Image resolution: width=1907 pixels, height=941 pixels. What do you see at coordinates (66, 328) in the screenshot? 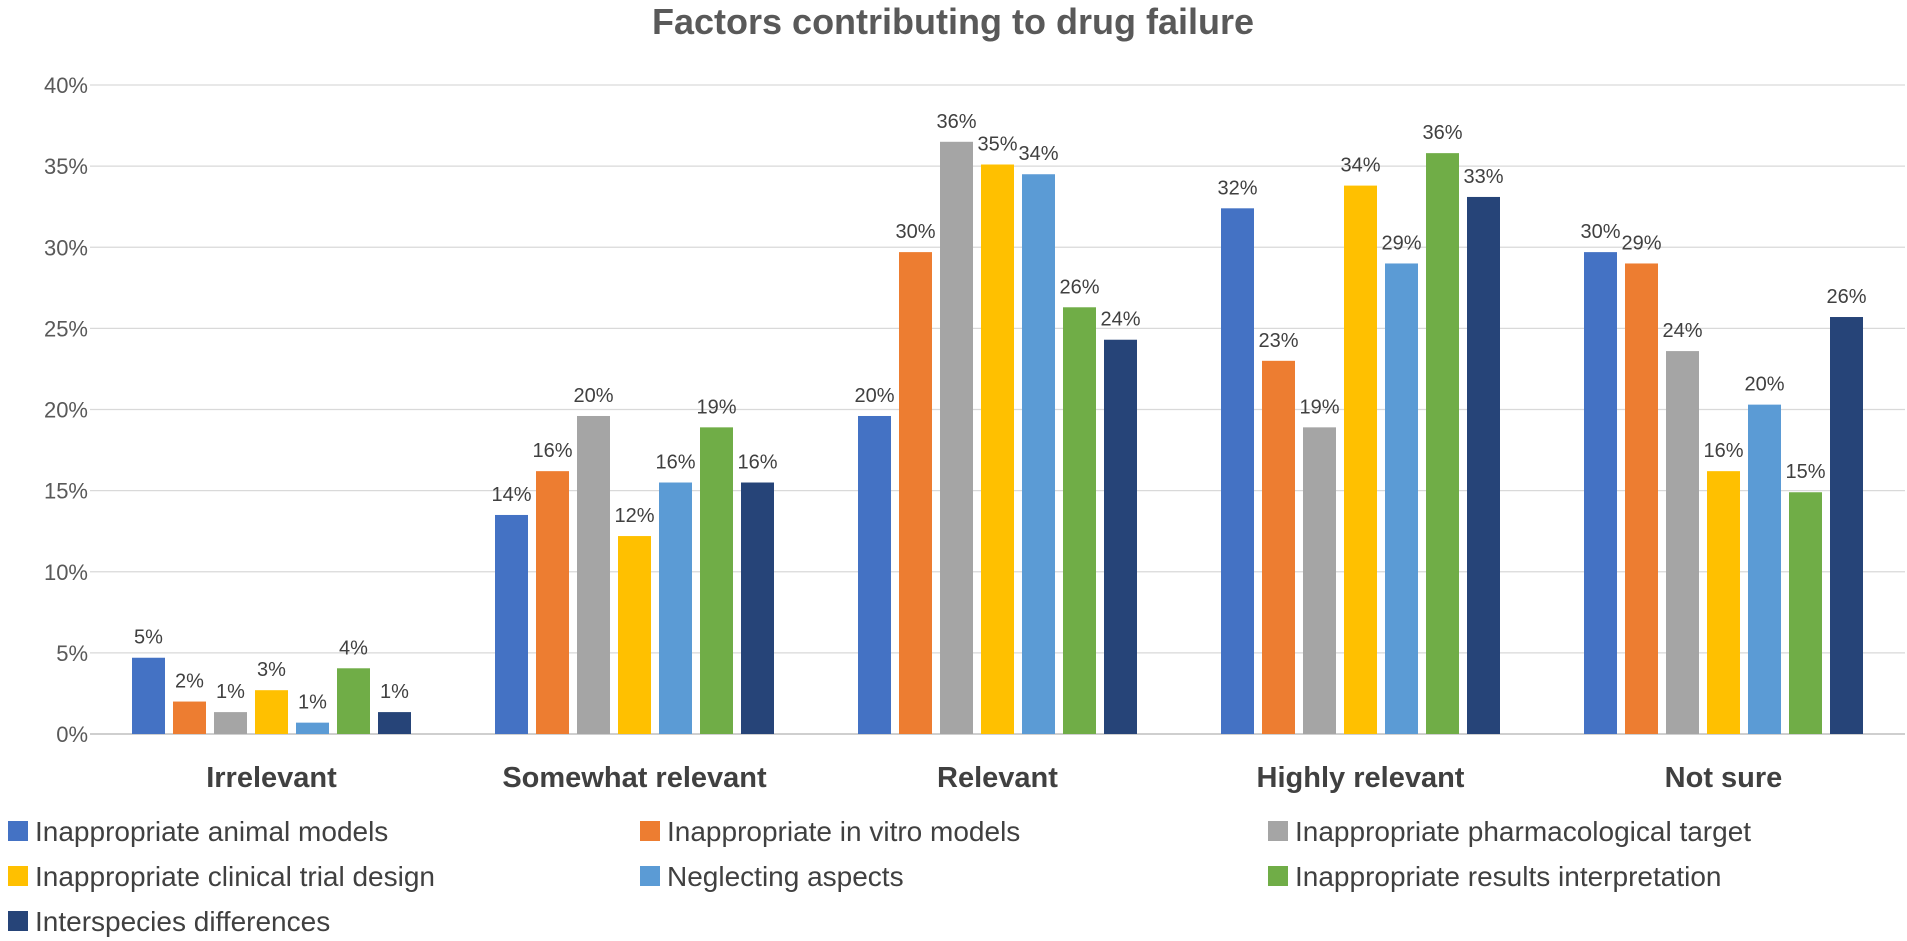
I see `y-tick-label: 25%` at bounding box center [66, 328].